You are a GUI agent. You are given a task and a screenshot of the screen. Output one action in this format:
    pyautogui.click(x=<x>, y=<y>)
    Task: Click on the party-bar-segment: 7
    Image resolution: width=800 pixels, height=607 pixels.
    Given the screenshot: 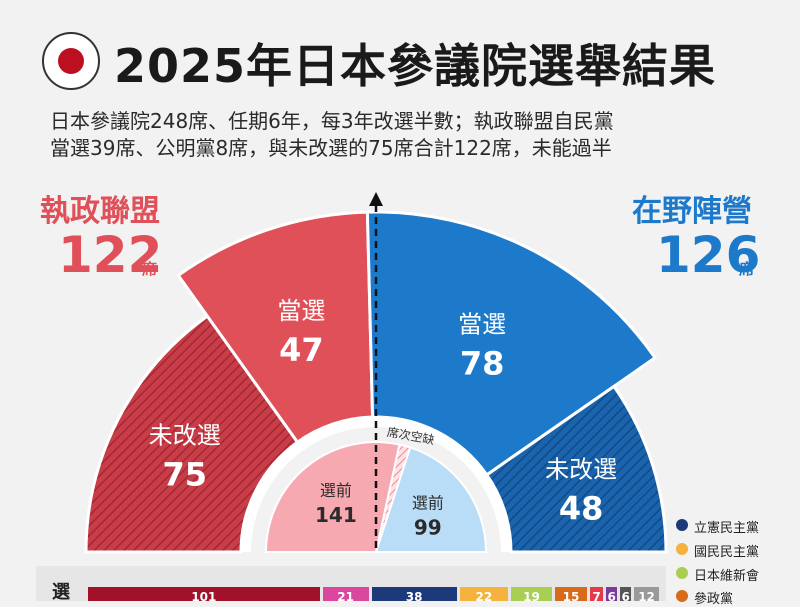 What is the action you would take?
    pyautogui.click(x=596, y=594)
    